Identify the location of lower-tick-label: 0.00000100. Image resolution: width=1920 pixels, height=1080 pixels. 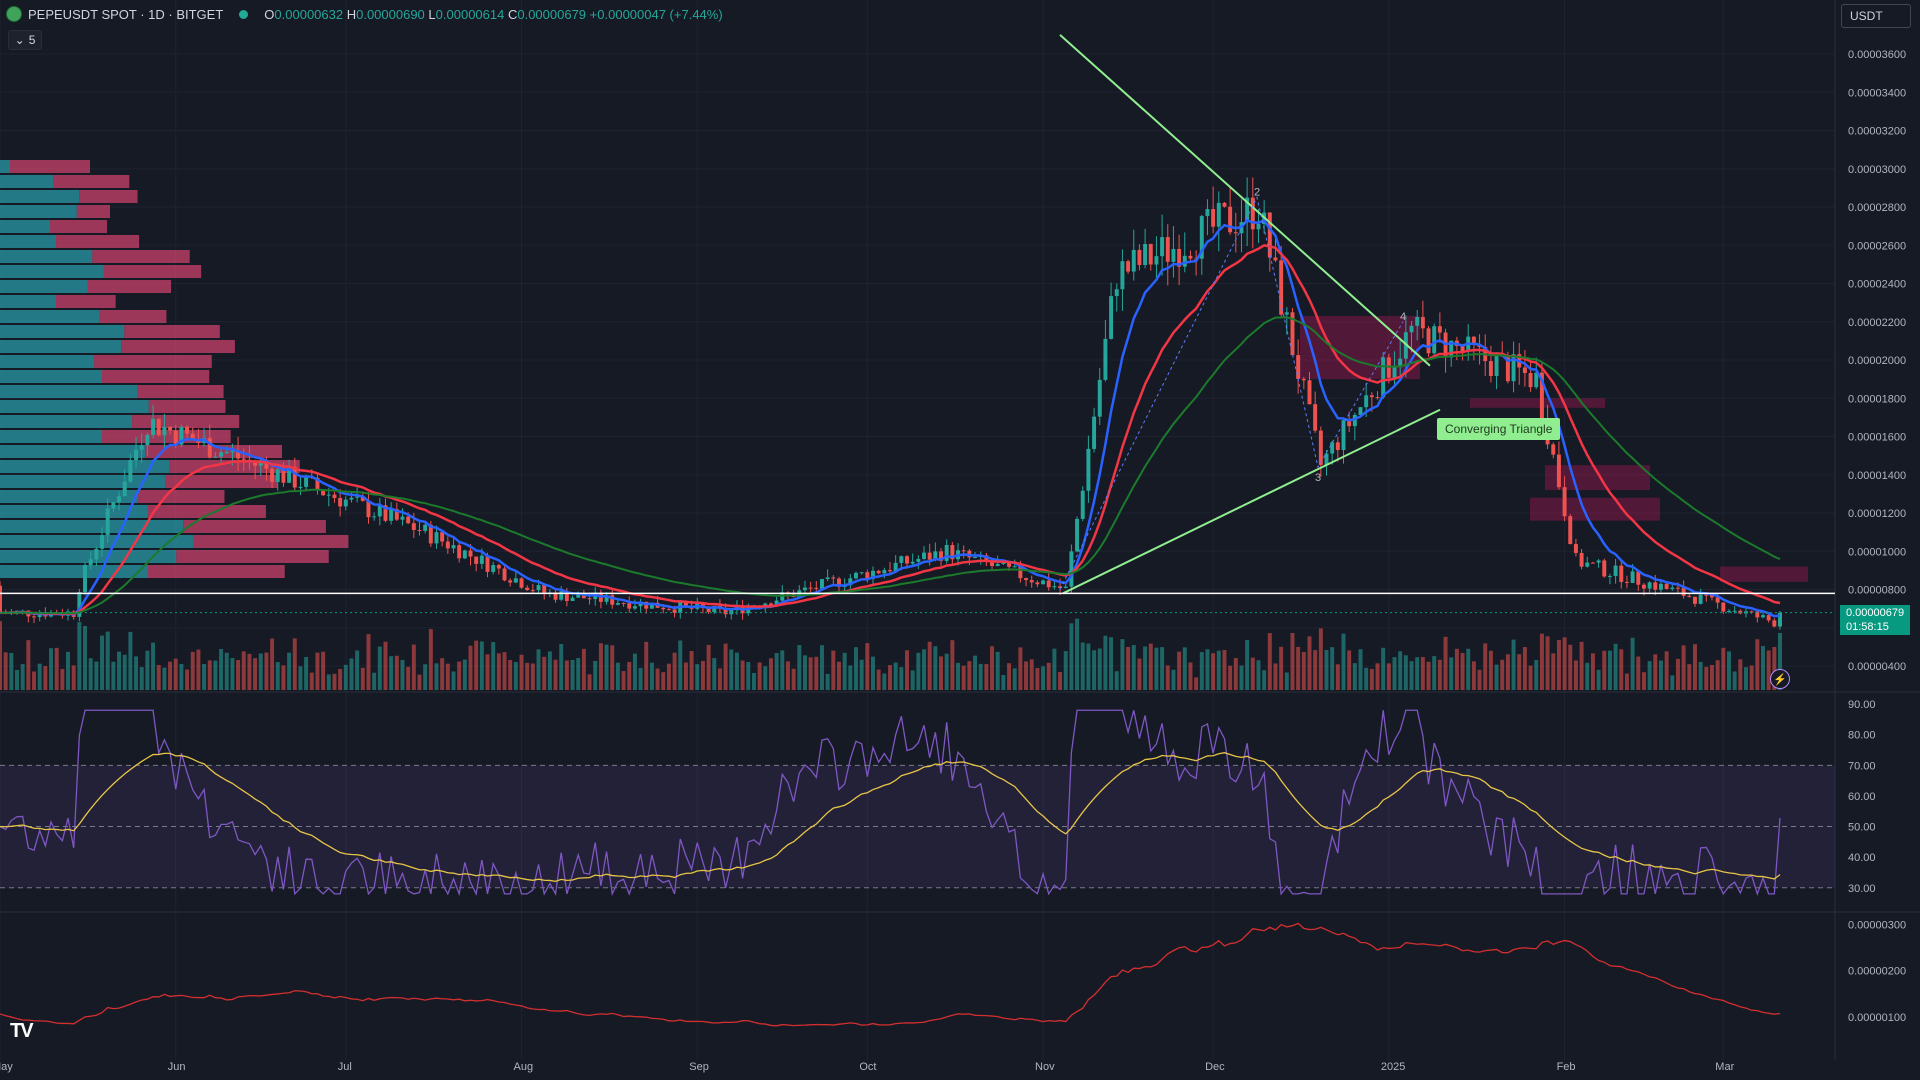
(1877, 1018).